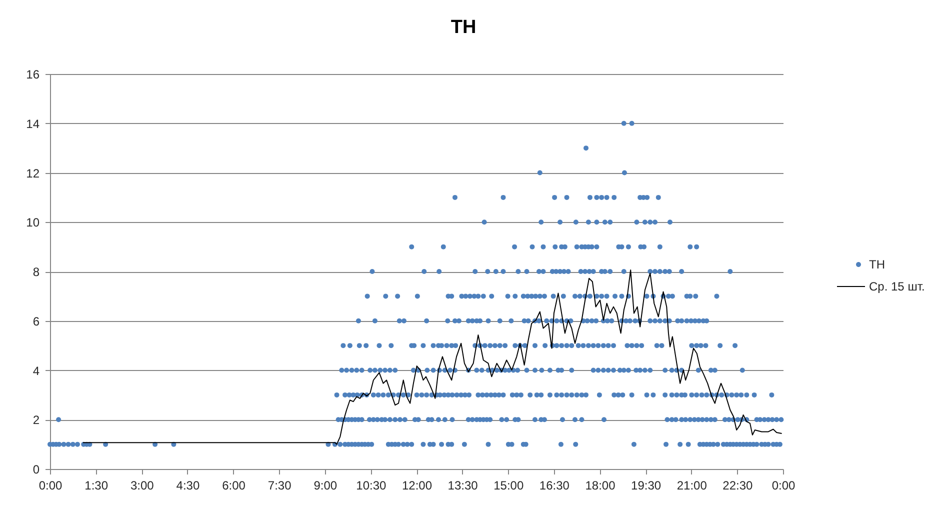 This screenshot has width=930, height=514. I want to click on x-tick-label: 6:00, so click(234, 485).